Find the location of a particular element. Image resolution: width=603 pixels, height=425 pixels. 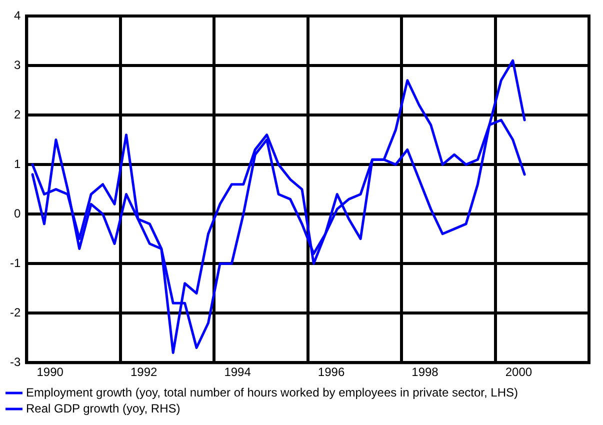

x-tick-label: 1992 is located at coordinates (144, 372).